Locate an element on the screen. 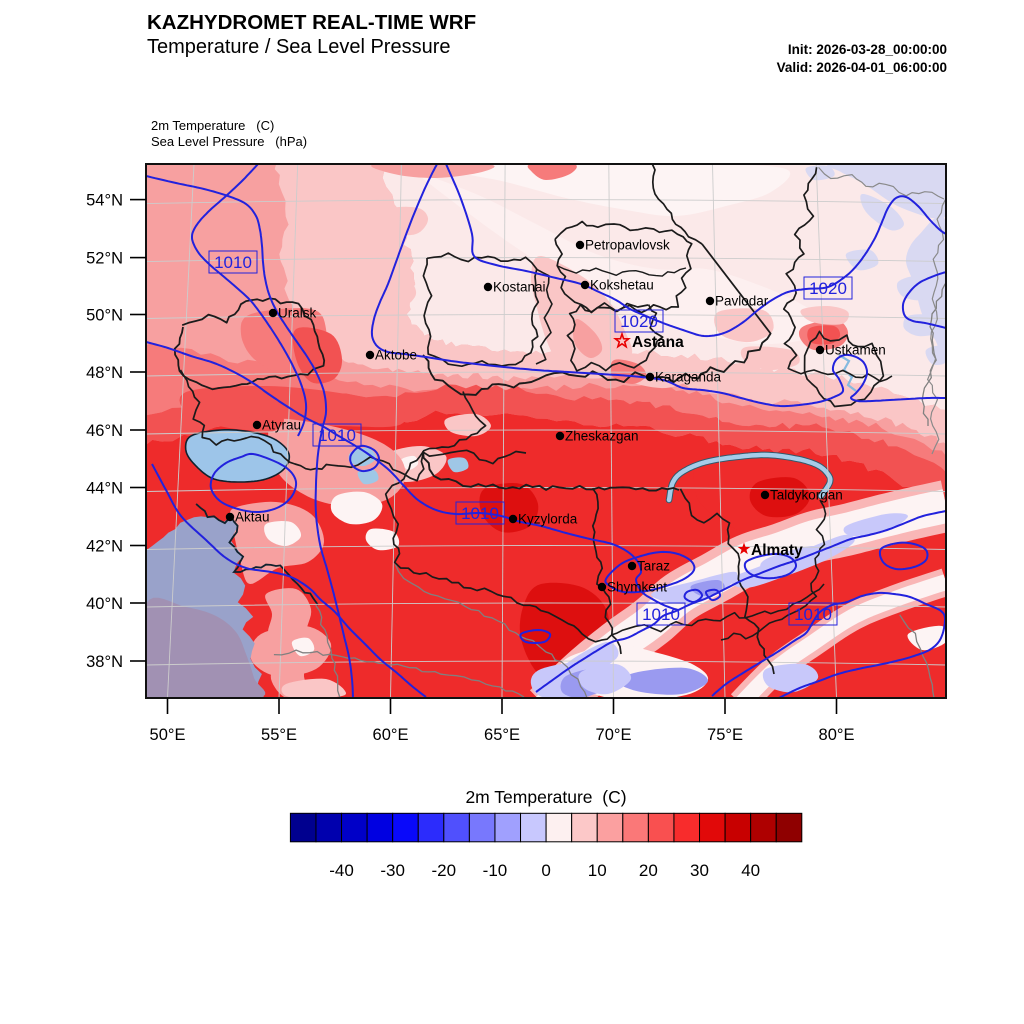 The image size is (1024, 1024). svg-text: 46°N is located at coordinates (104, 431).